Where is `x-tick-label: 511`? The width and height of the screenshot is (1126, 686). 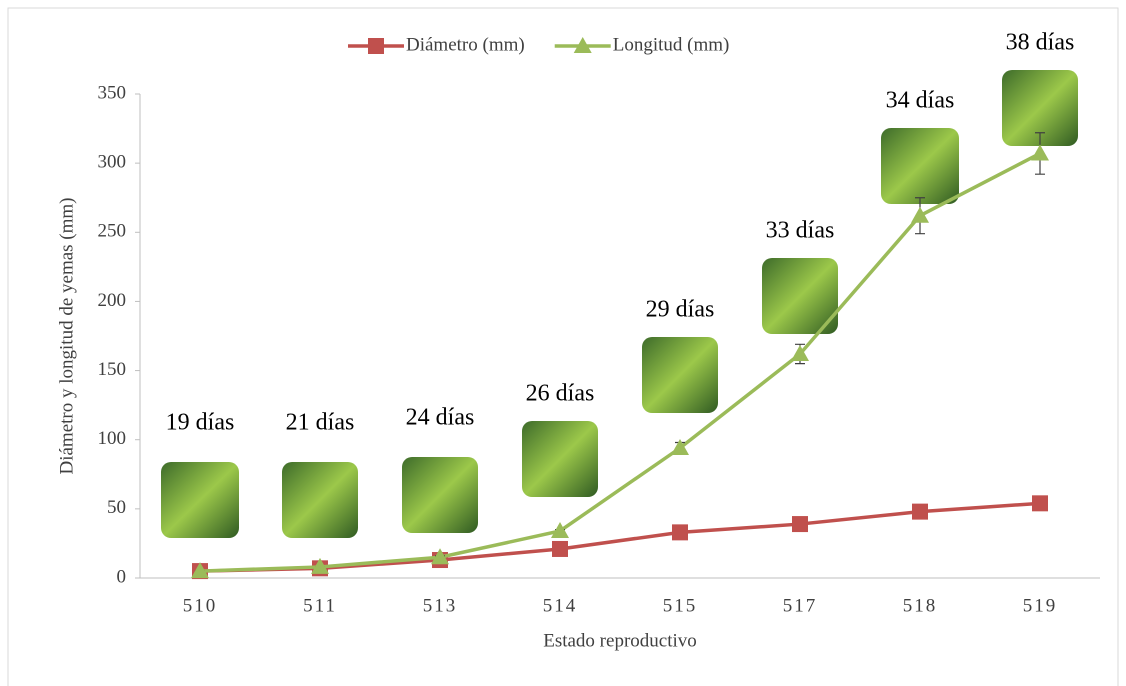 x-tick-label: 511 is located at coordinates (320, 605).